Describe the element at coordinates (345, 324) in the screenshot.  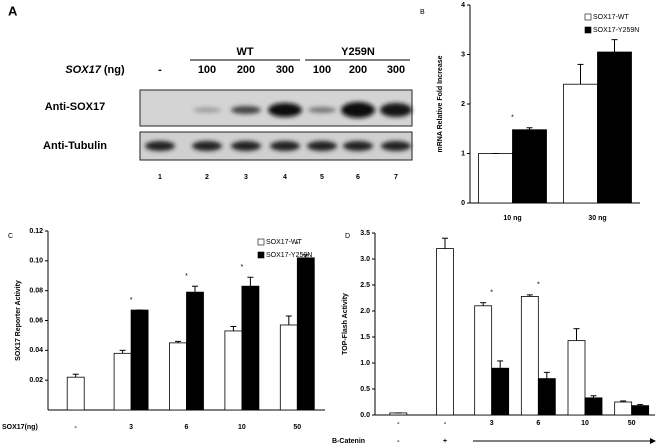
I see `y-axis-label: TOP-Flash Activity` at that location.